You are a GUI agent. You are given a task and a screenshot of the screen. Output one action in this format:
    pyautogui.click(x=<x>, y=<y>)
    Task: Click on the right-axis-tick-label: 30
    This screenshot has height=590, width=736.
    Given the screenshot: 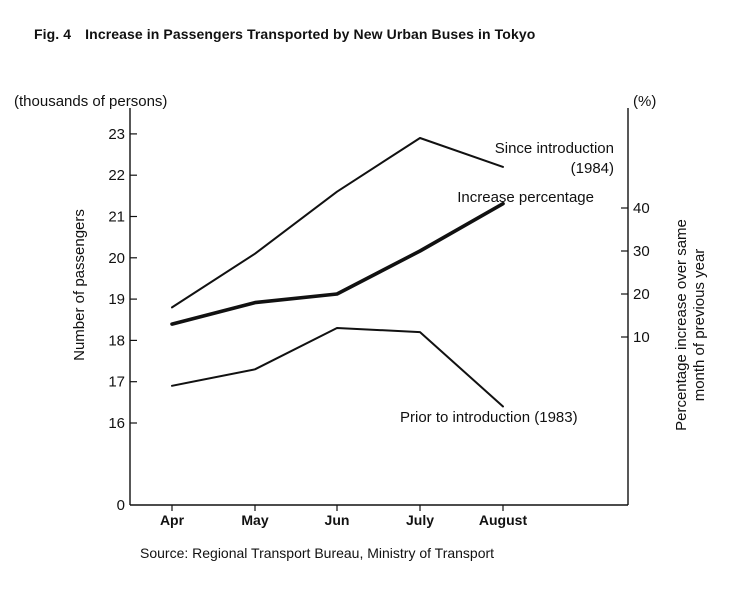 What is the action you would take?
    pyautogui.click(x=641, y=251)
    